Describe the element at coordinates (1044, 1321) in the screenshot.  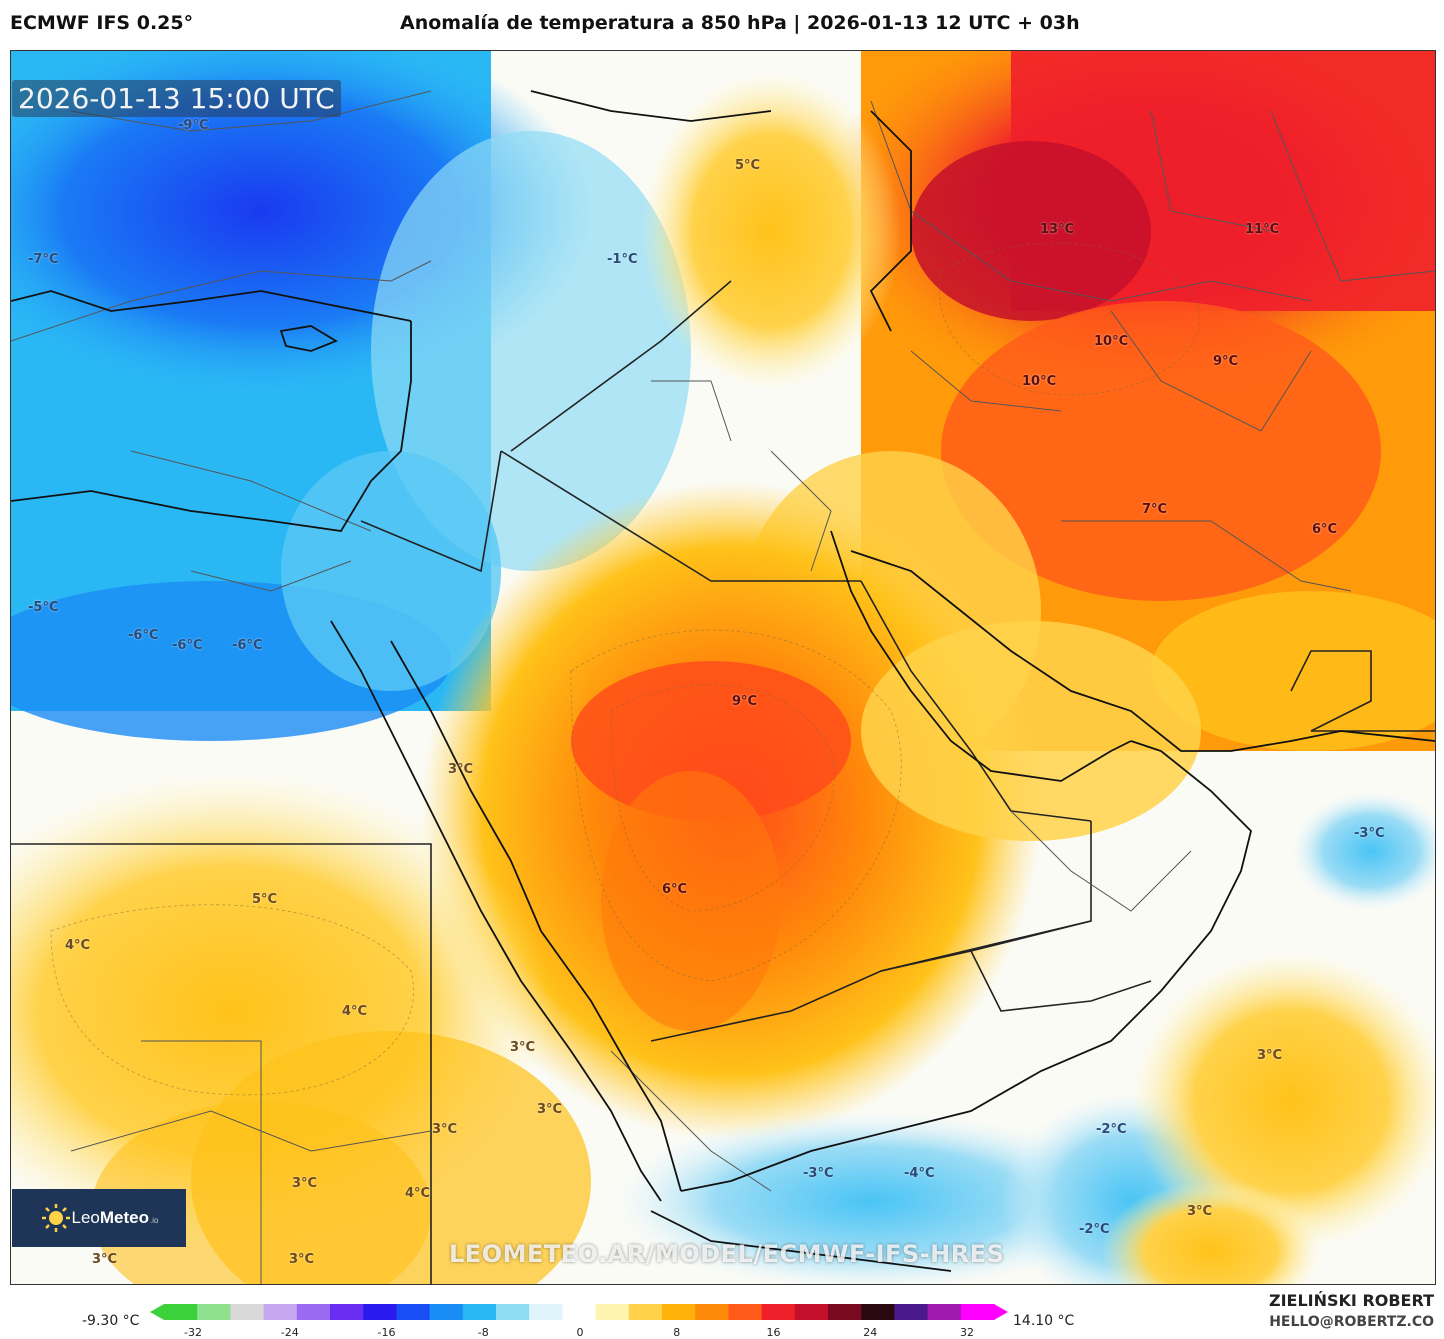
I see `legend-max-value: 14.10 °C` at that location.